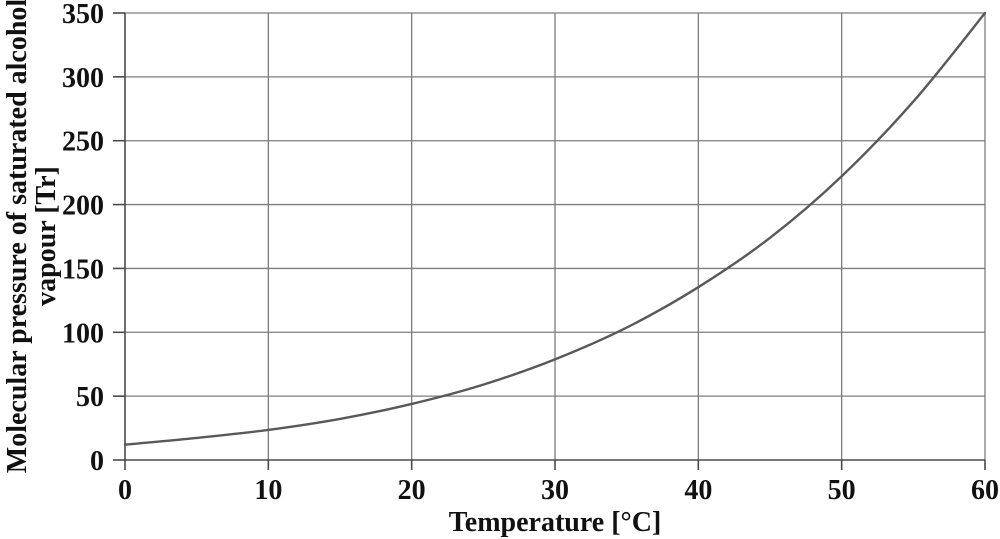 The height and width of the screenshot is (539, 1000). What do you see at coordinates (83, 269) in the screenshot?
I see `y-tick-label: 150` at bounding box center [83, 269].